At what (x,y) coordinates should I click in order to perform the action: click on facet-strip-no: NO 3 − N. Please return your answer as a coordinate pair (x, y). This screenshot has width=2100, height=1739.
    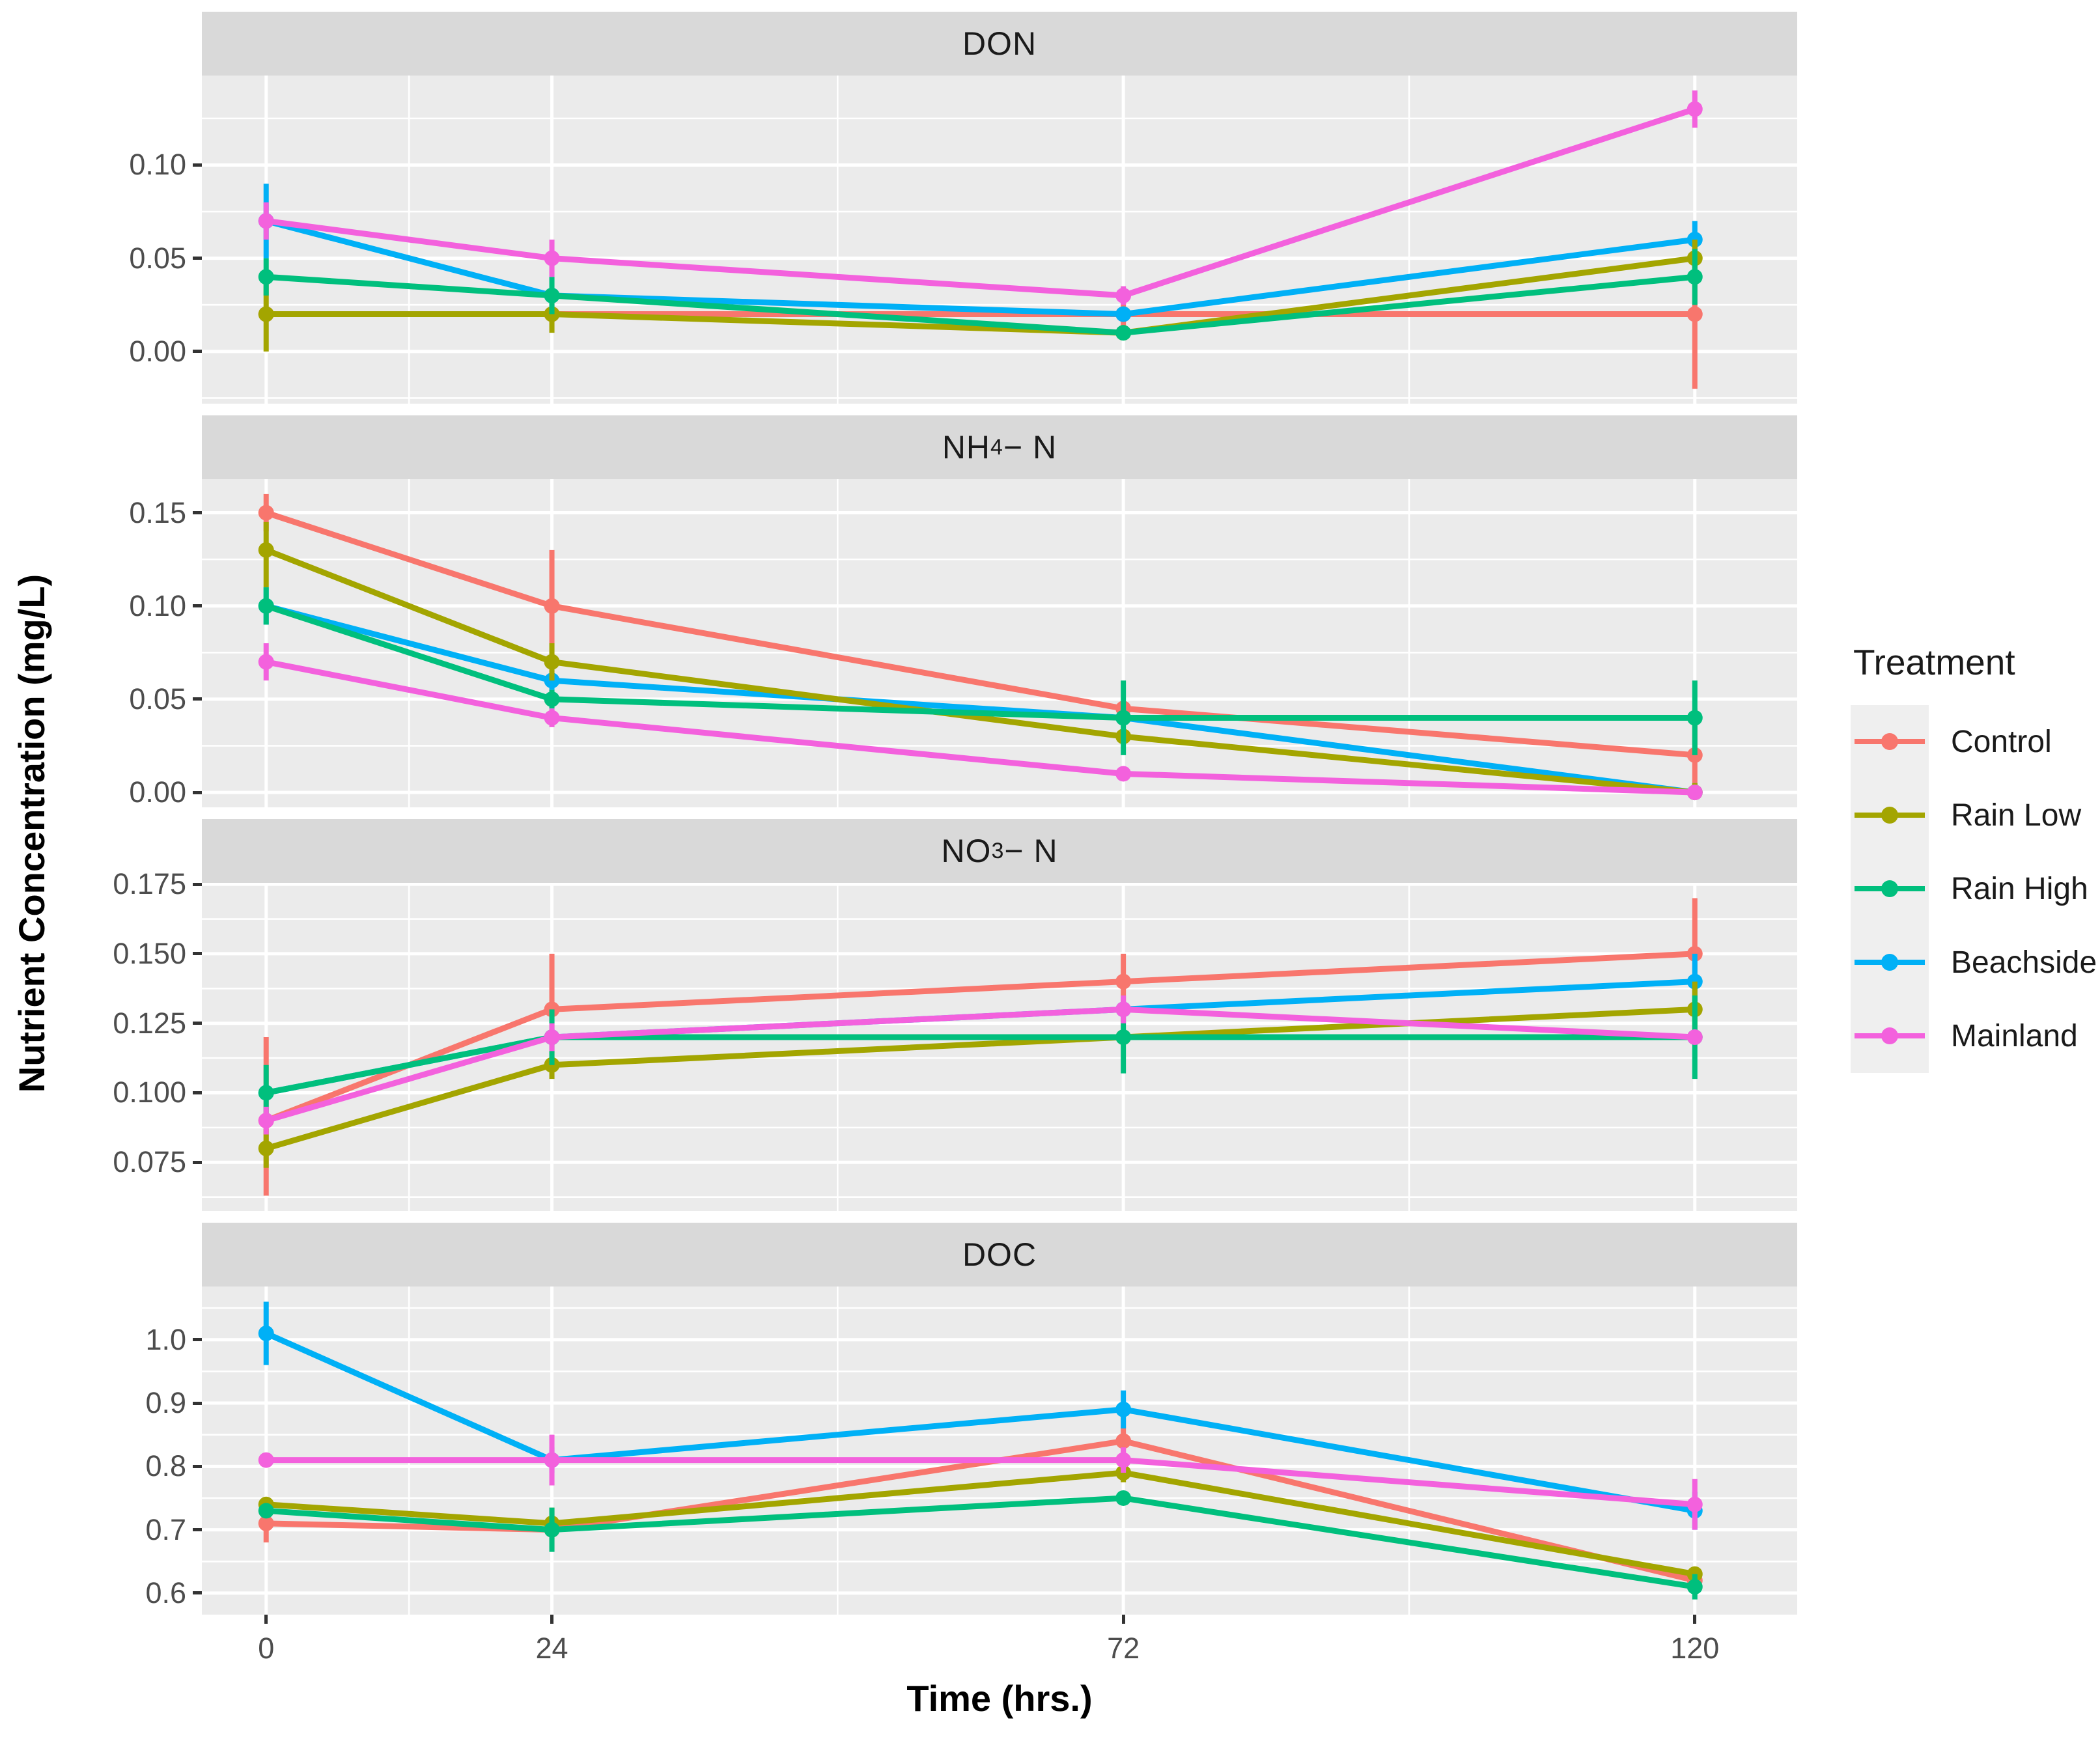
    Looking at the image, I should click on (1000, 851).